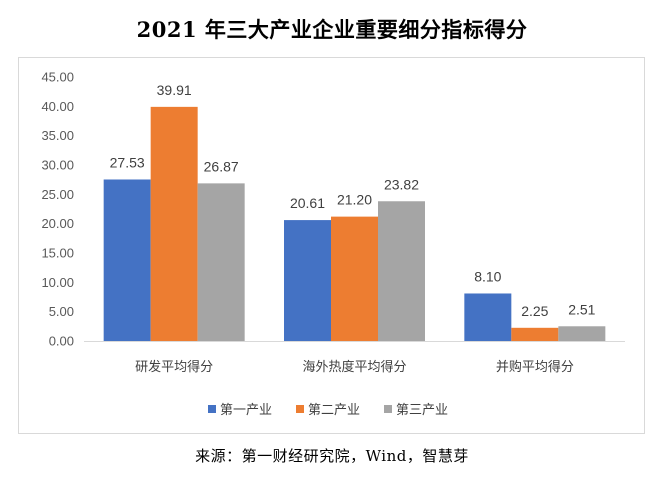 Image resolution: width=664 pixels, height=477 pixels. I want to click on y-tick-label: 0.00, so click(61, 341).